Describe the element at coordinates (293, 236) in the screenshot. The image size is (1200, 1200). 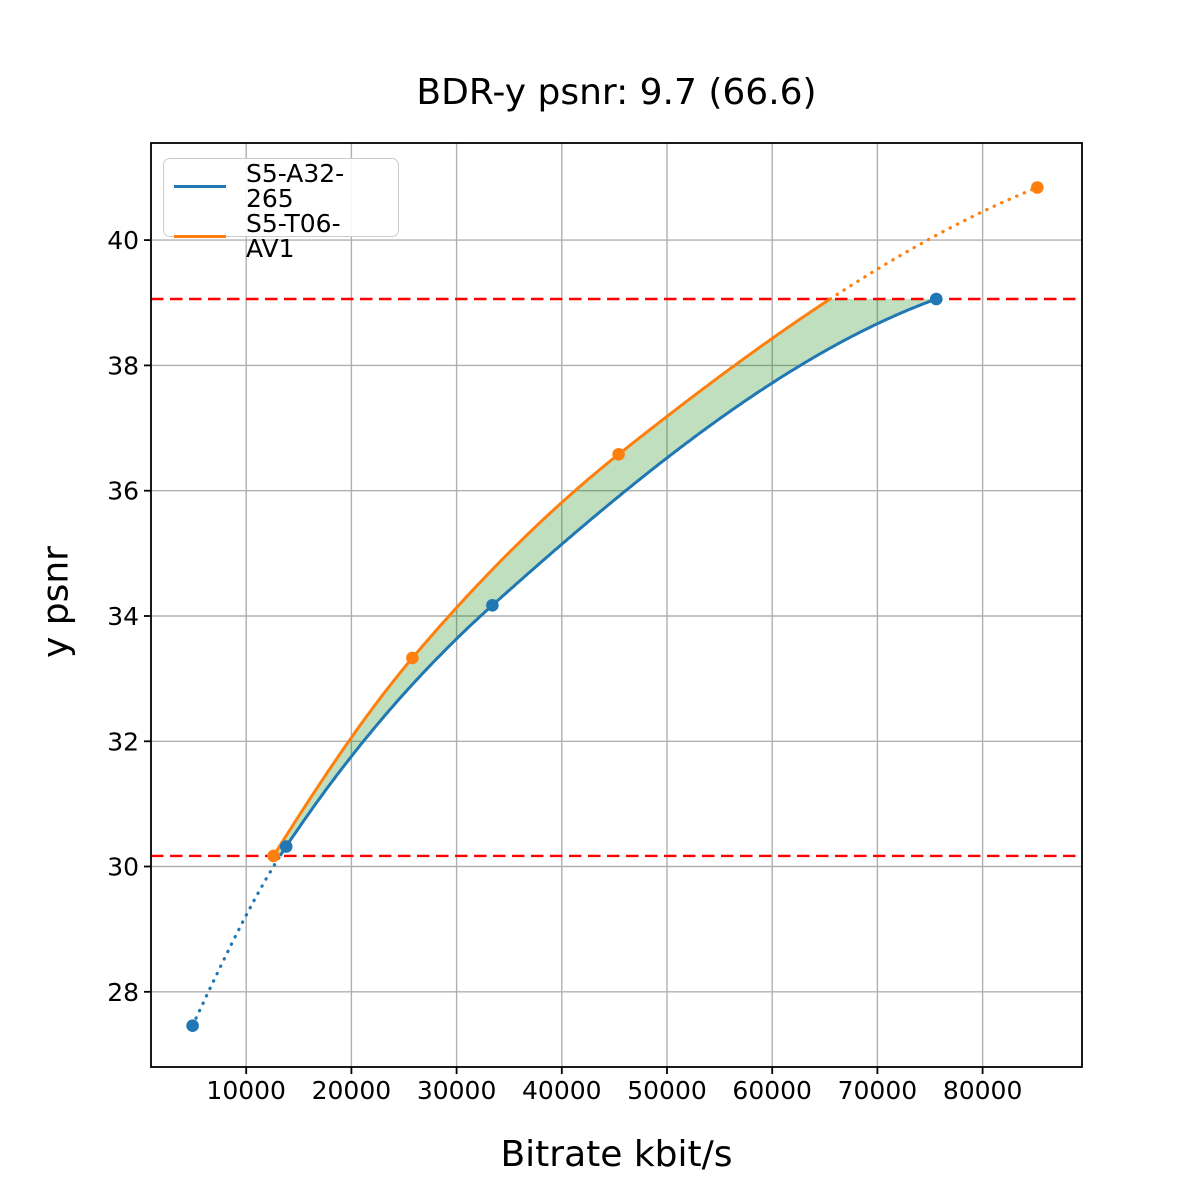
I see `legend-label: S5-T06-AV1` at that location.